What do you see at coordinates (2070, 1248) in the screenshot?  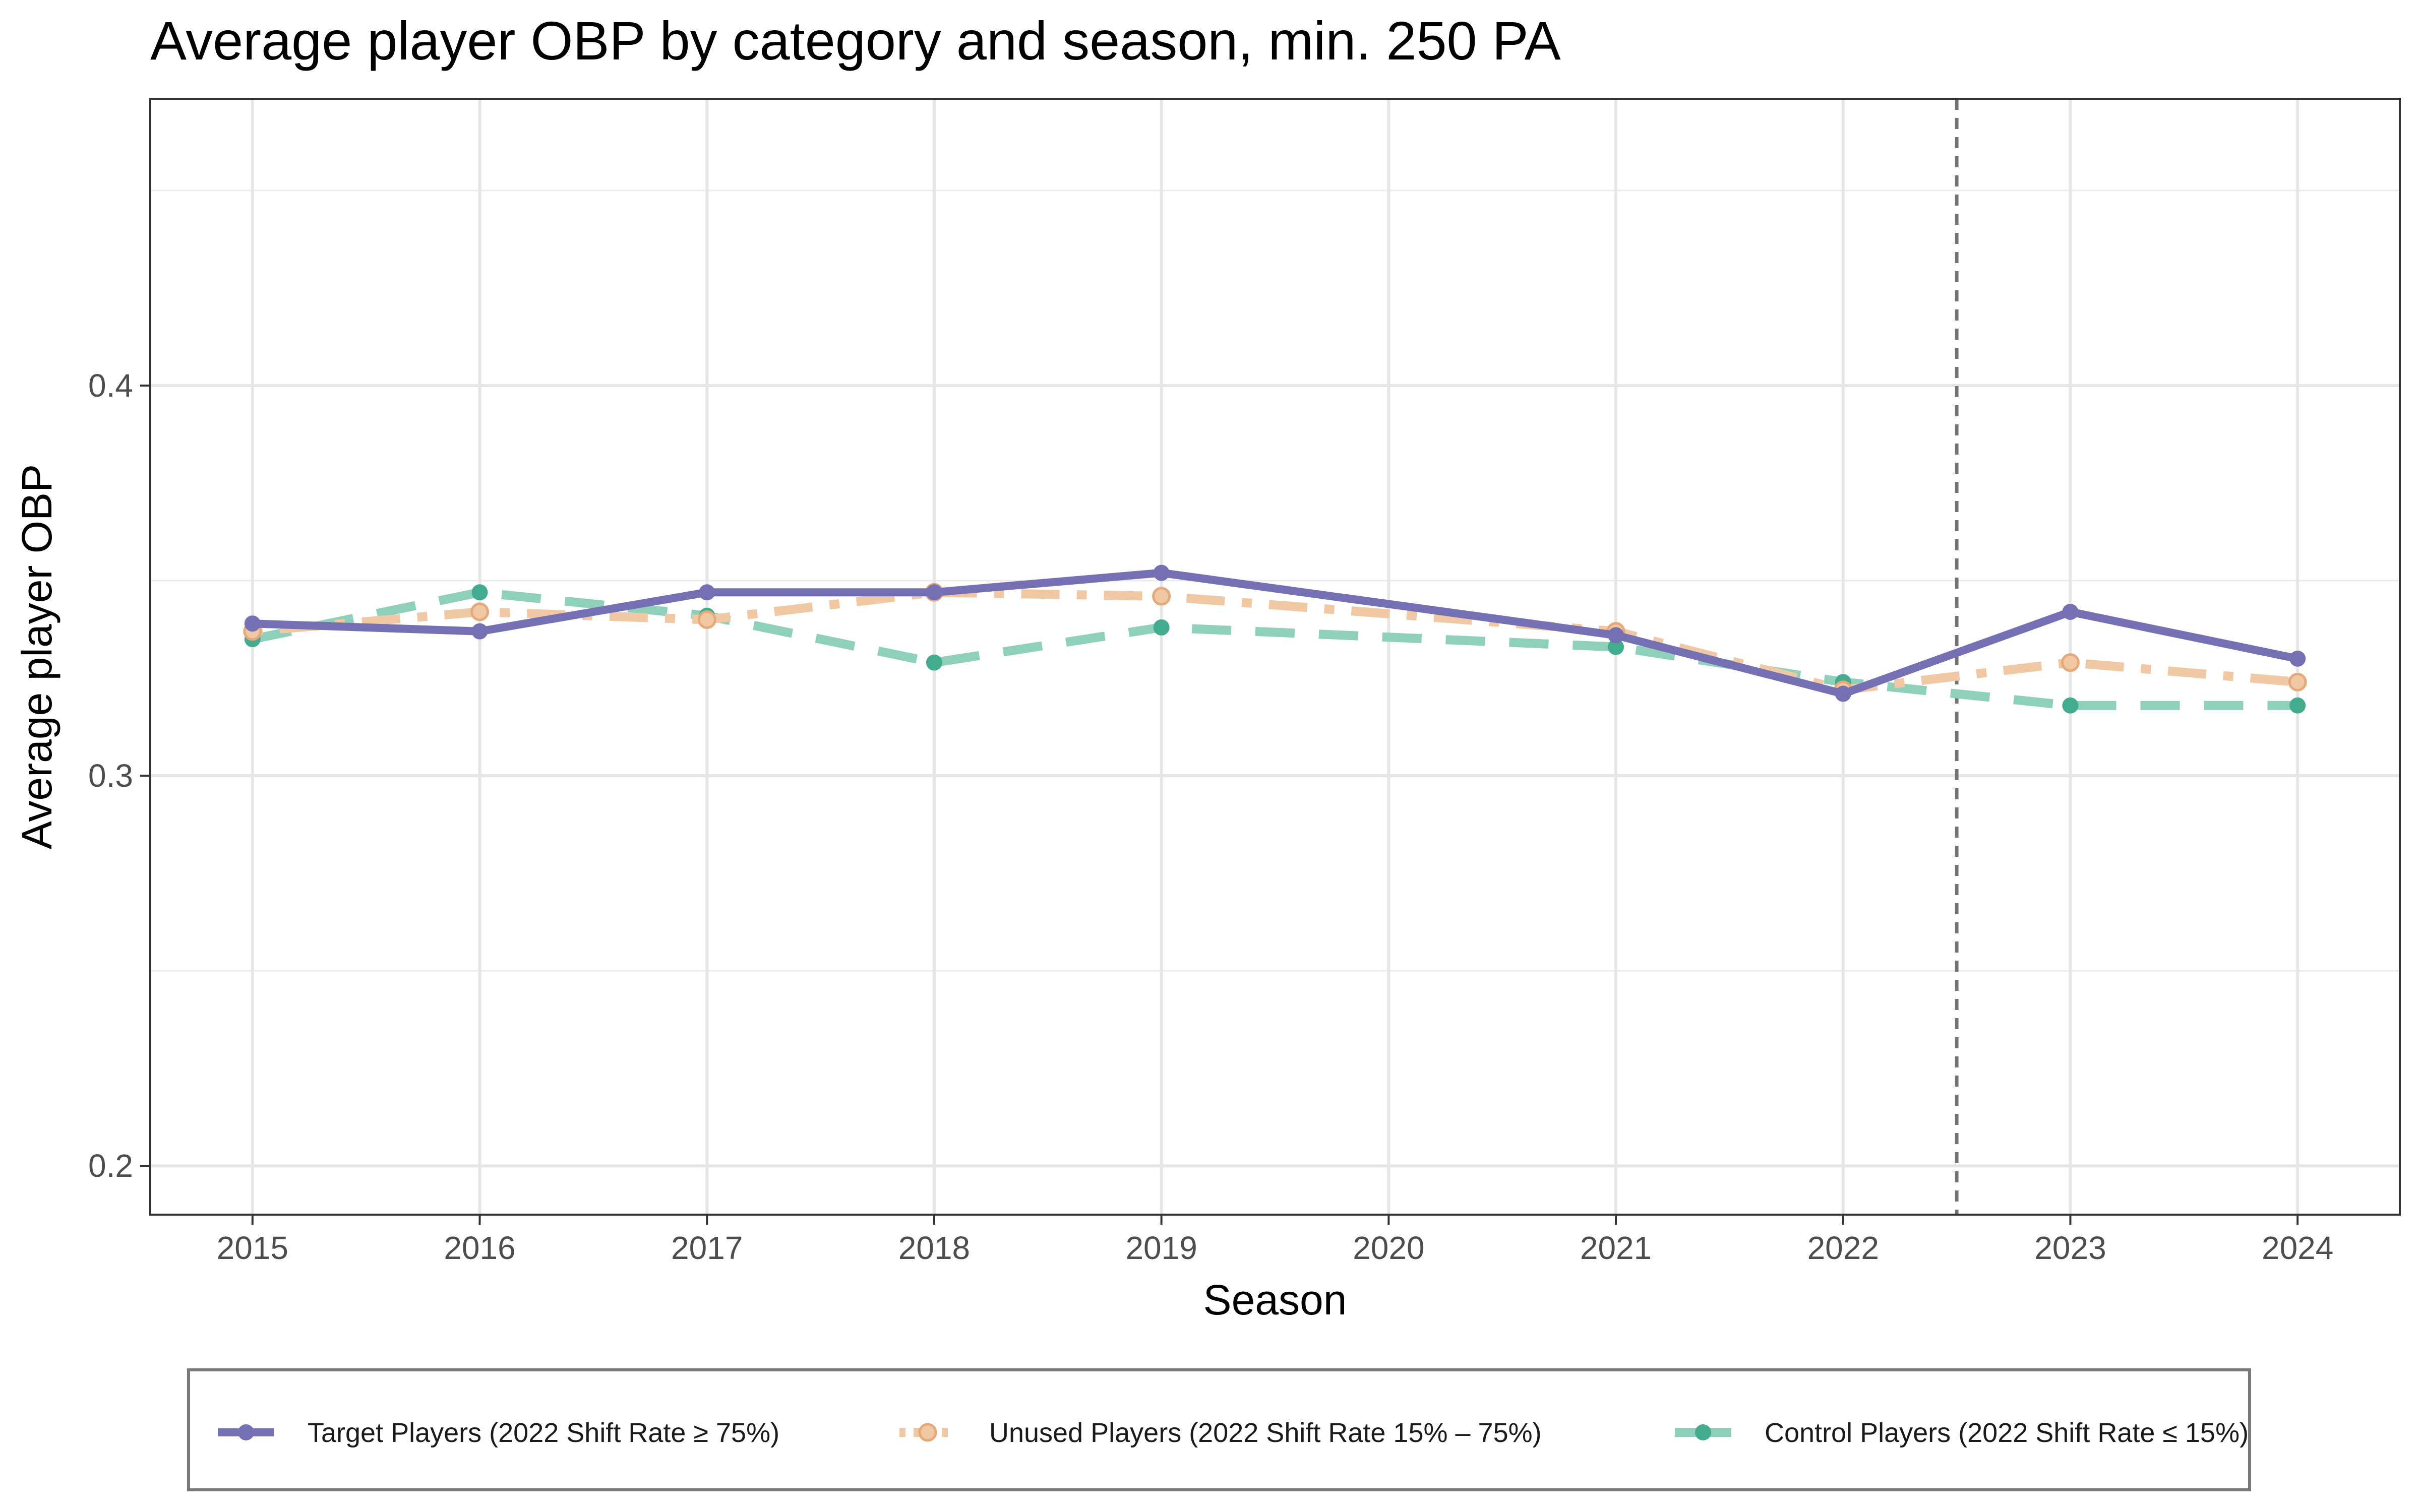 I see `x-tick-label: 2023` at bounding box center [2070, 1248].